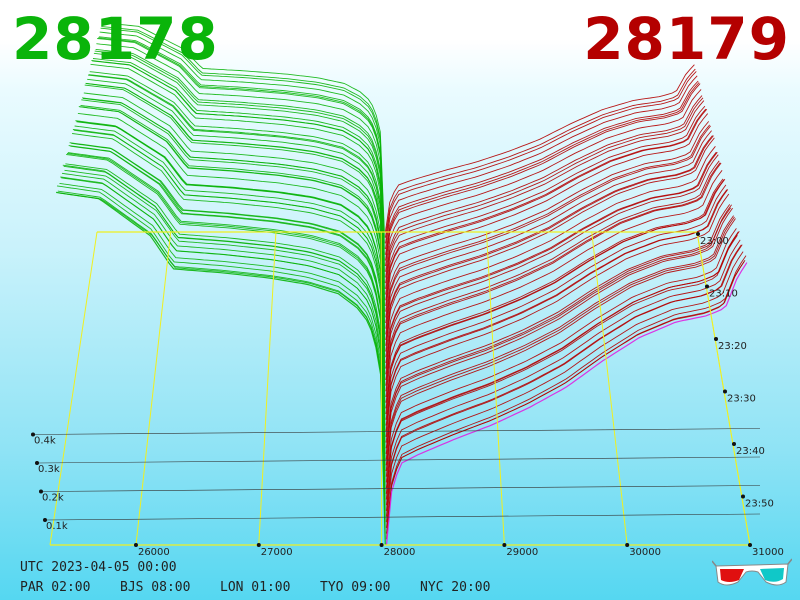 The height and width of the screenshot is (600, 800). What do you see at coordinates (732, 346) in the screenshot?
I see `time-tick-label: 23:20` at bounding box center [732, 346].